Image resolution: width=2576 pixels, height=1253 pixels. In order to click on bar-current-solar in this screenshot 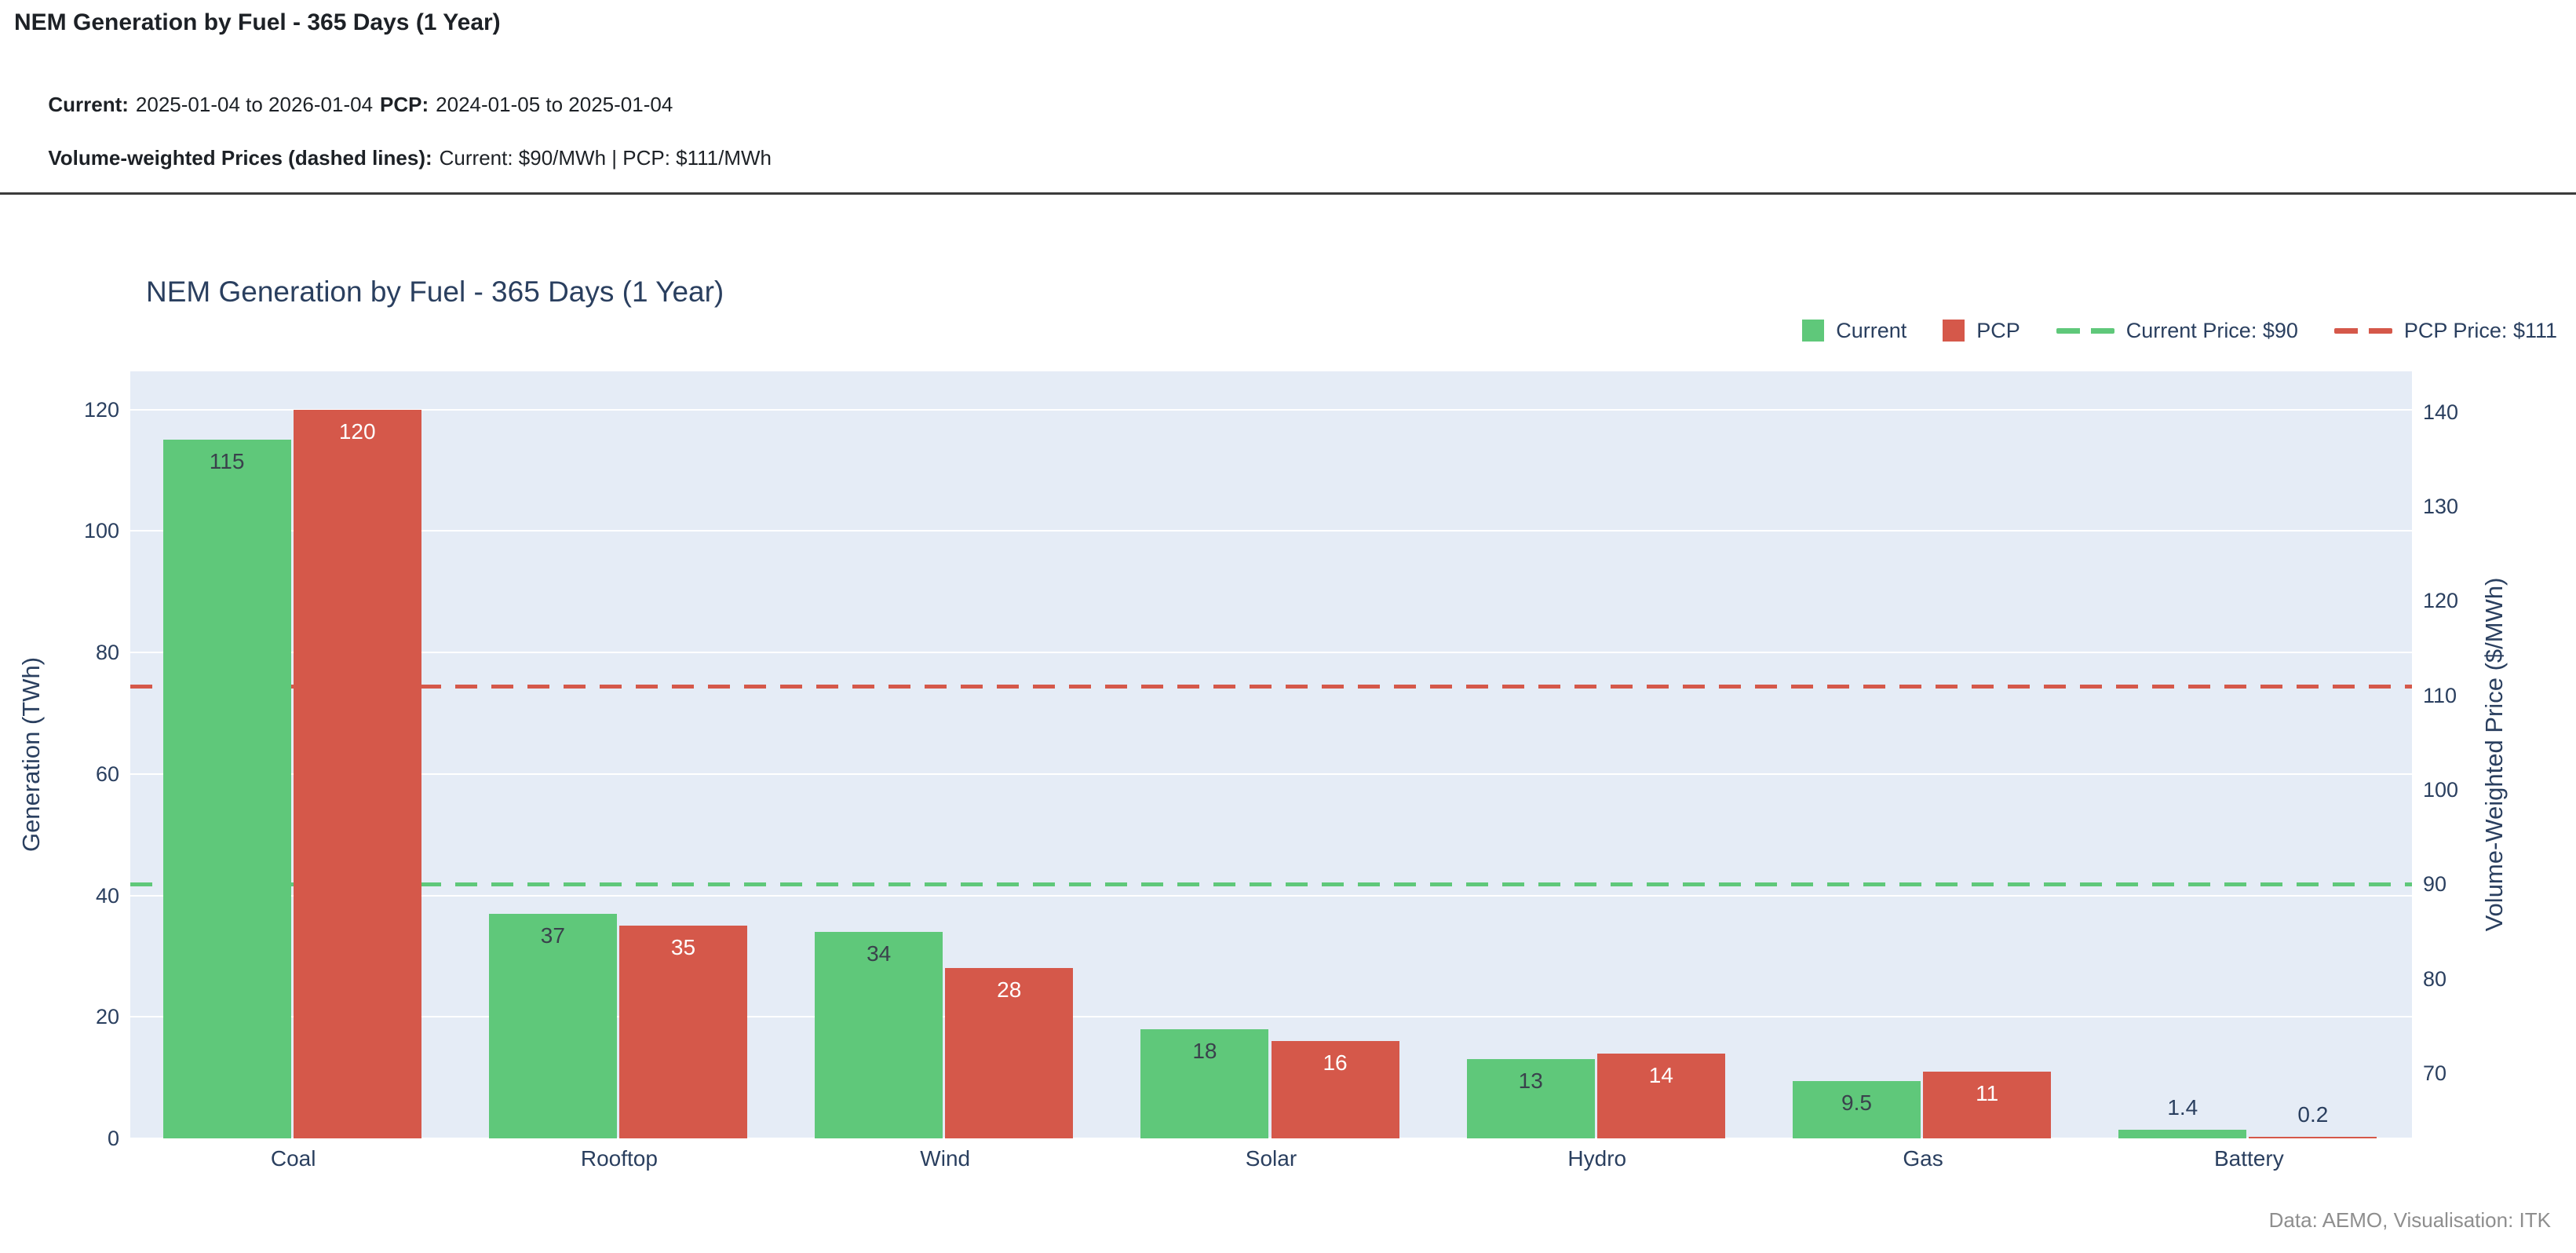, I will do `click(1204, 1083)`.